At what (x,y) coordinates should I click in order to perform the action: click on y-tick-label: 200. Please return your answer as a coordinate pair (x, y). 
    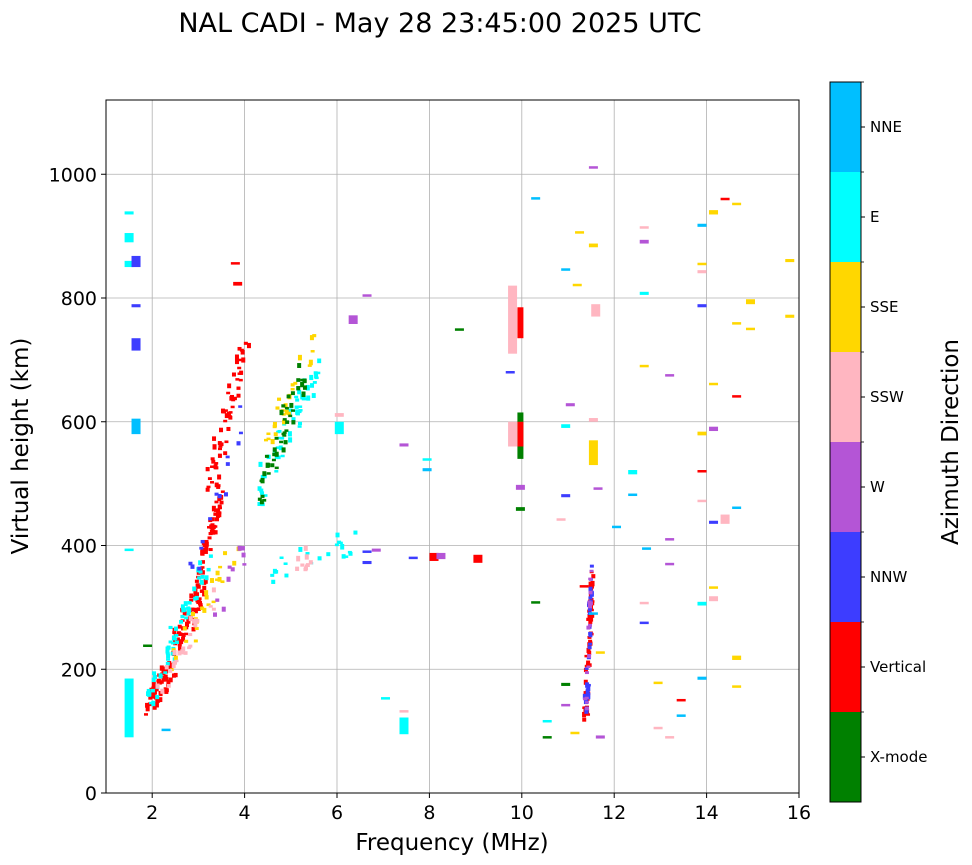
    Looking at the image, I should click on (79, 670).